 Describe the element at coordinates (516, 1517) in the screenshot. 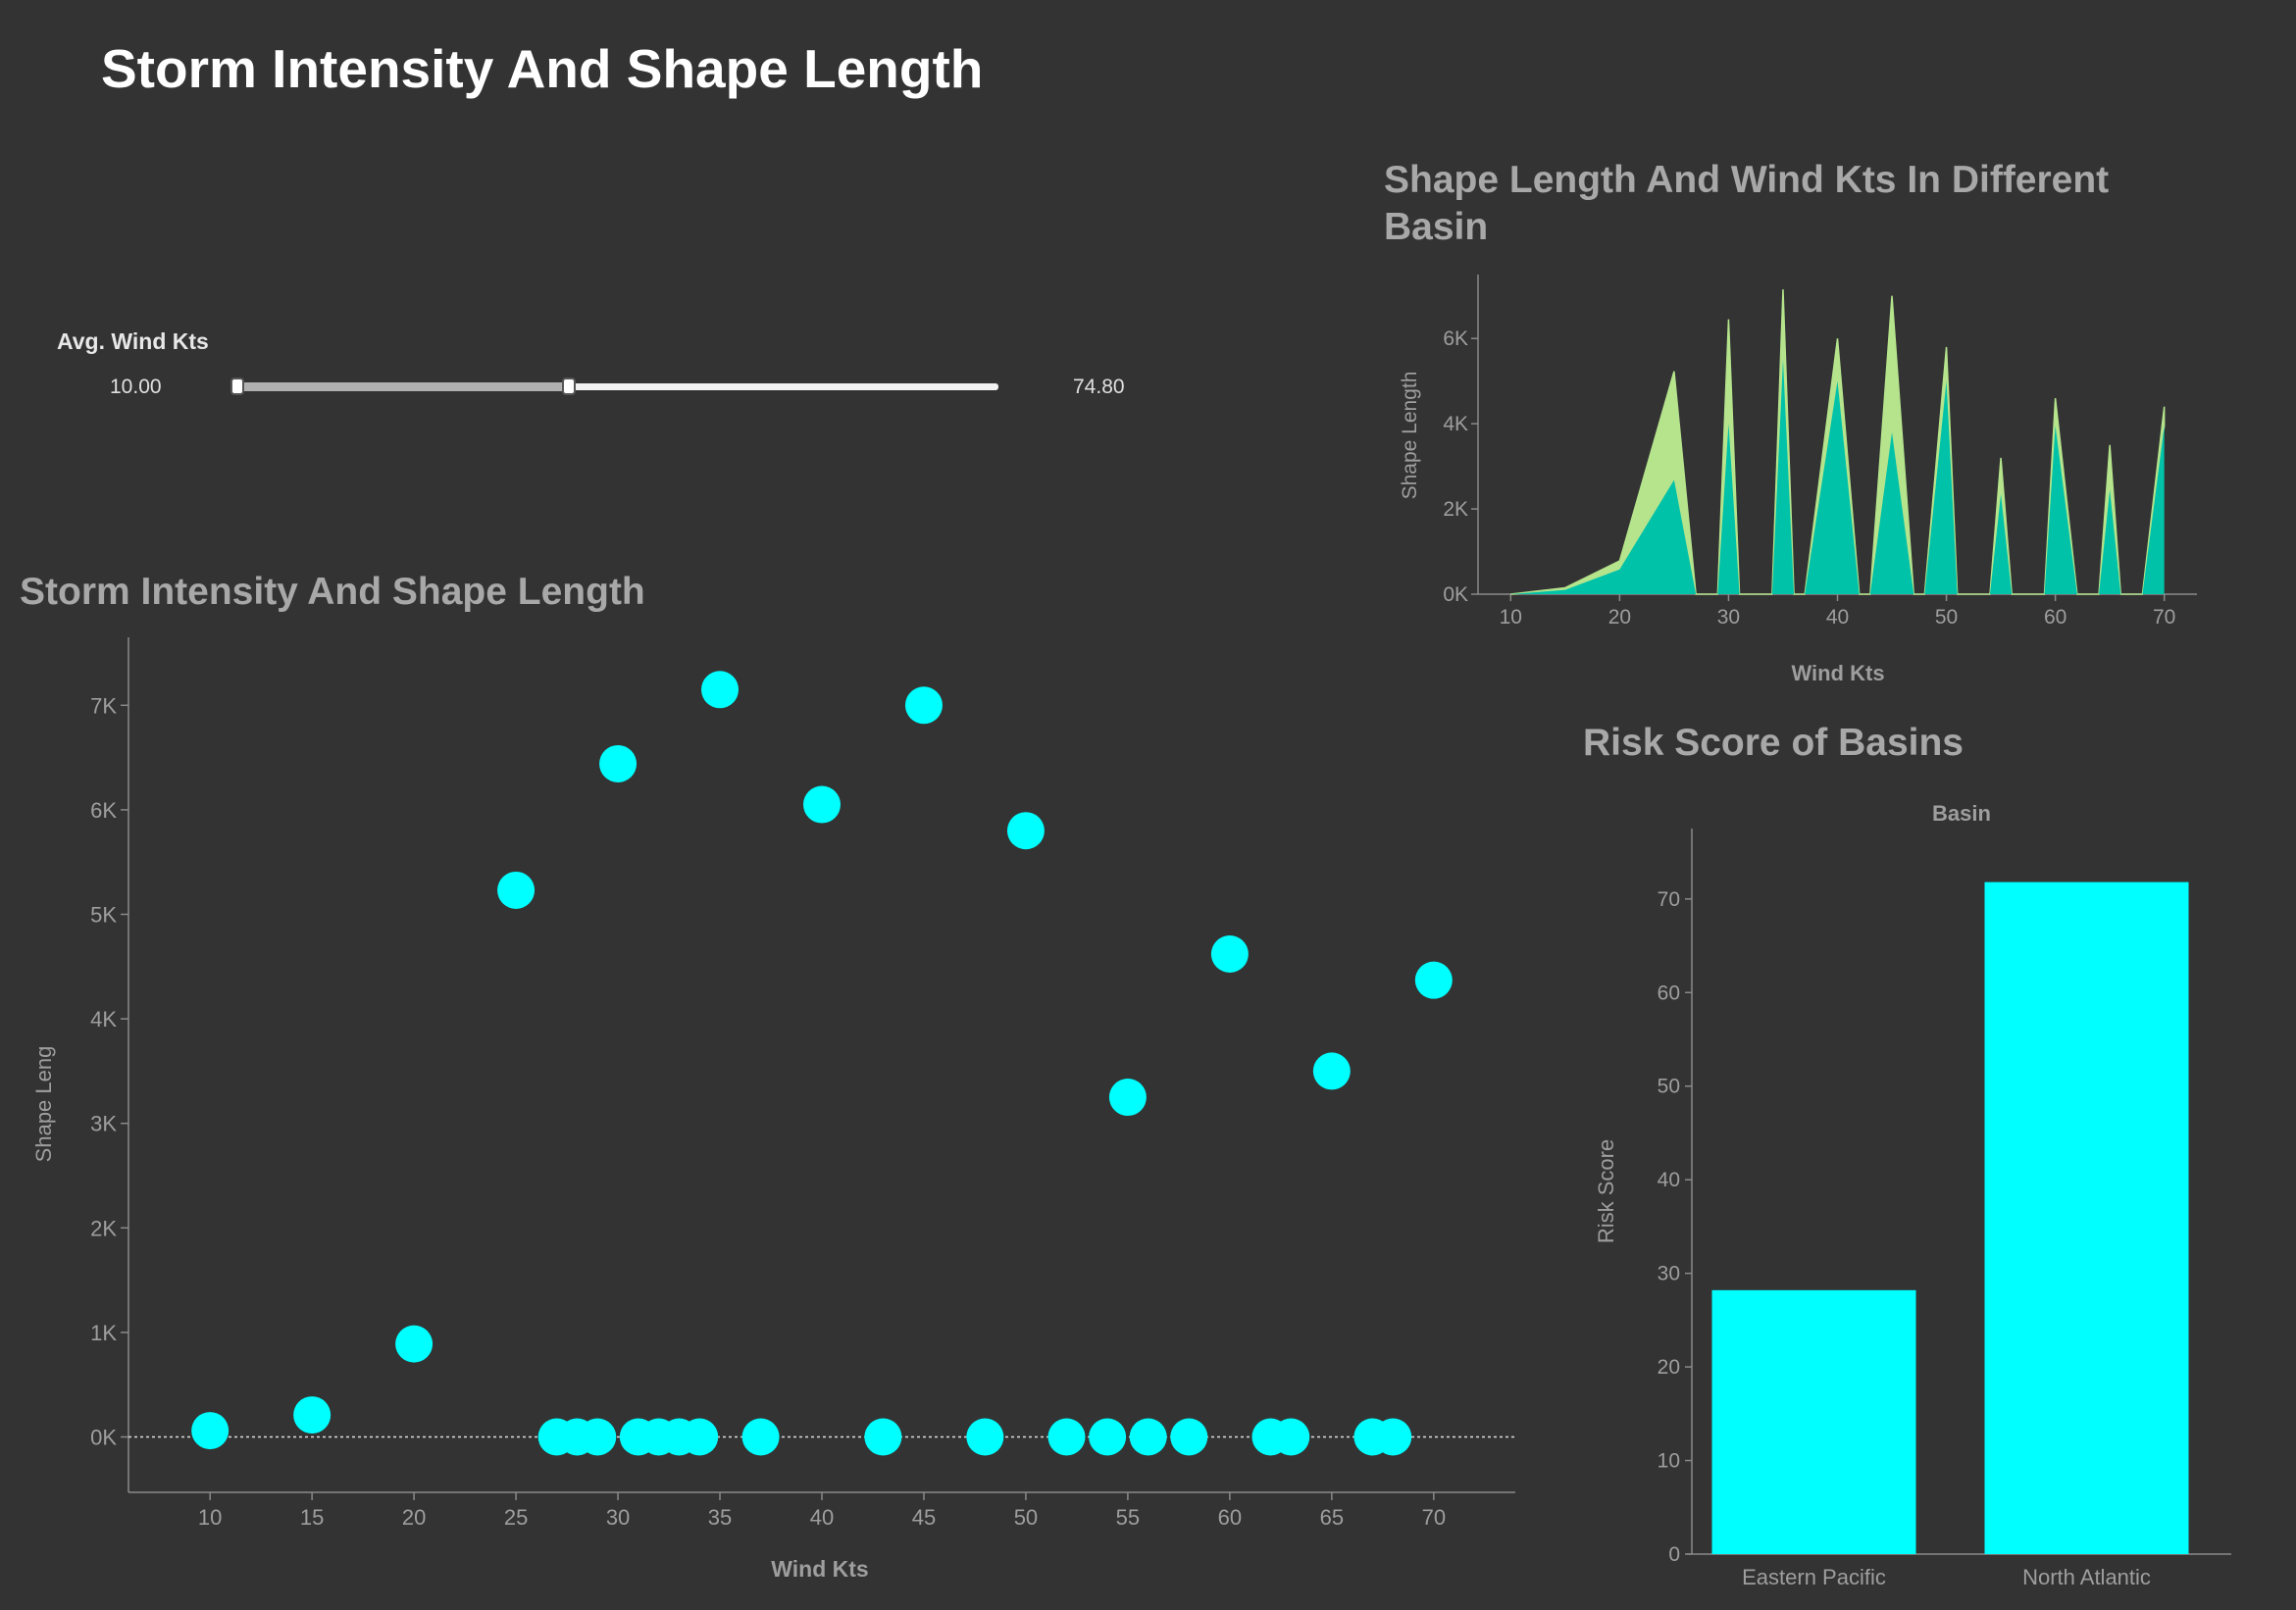

I see `x-tick-label: 25` at that location.